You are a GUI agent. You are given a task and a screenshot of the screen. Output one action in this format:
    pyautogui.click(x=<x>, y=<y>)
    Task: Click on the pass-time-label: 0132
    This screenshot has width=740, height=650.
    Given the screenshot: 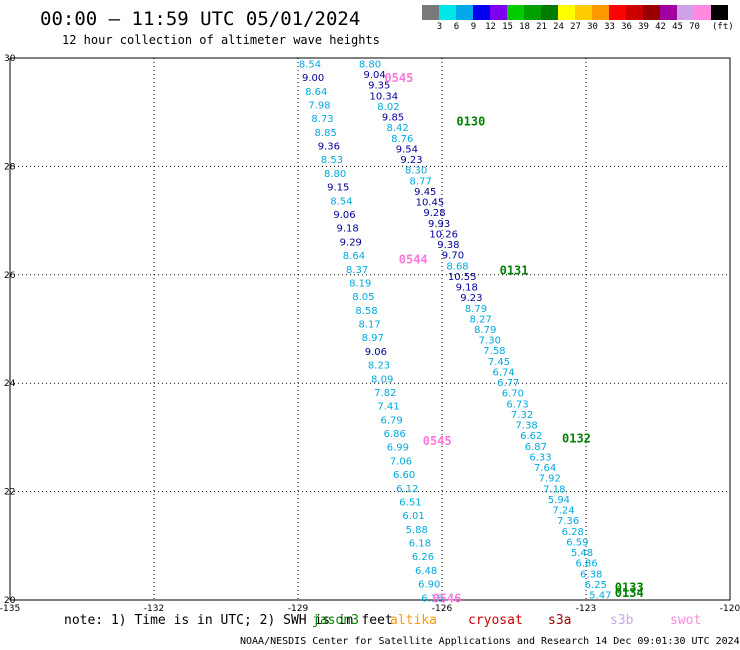 What is the action you would take?
    pyautogui.click(x=576, y=438)
    